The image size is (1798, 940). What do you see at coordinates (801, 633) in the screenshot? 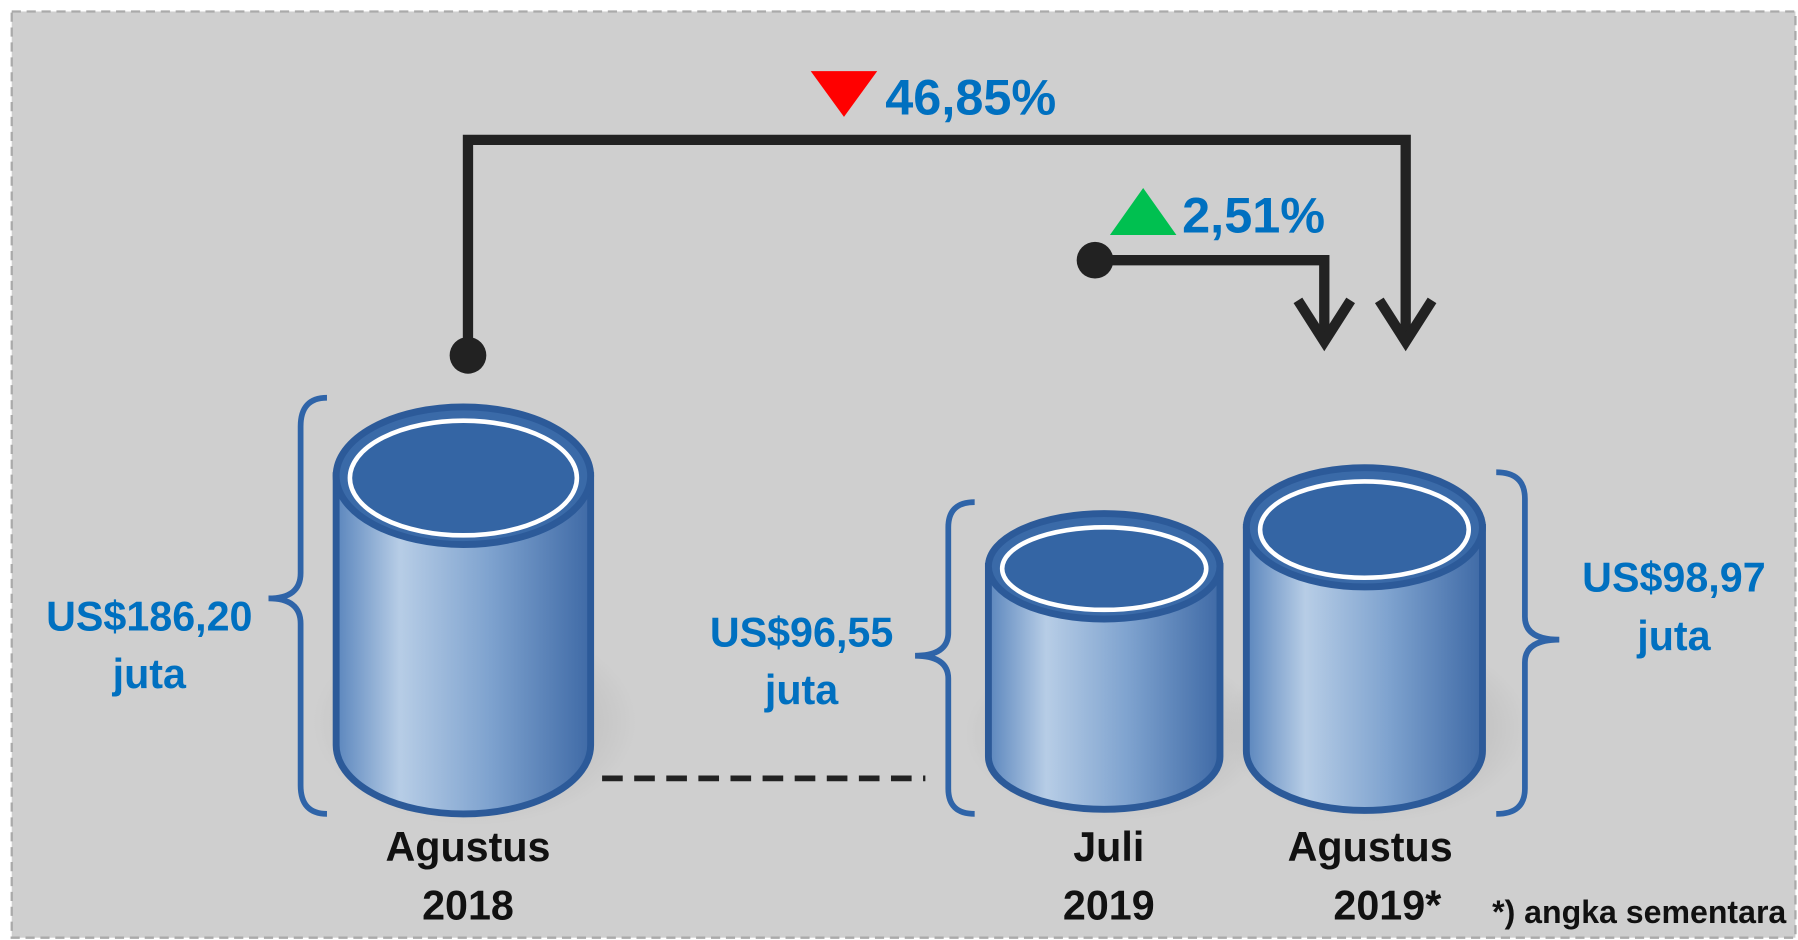
I see `value: US$96,55` at bounding box center [801, 633].